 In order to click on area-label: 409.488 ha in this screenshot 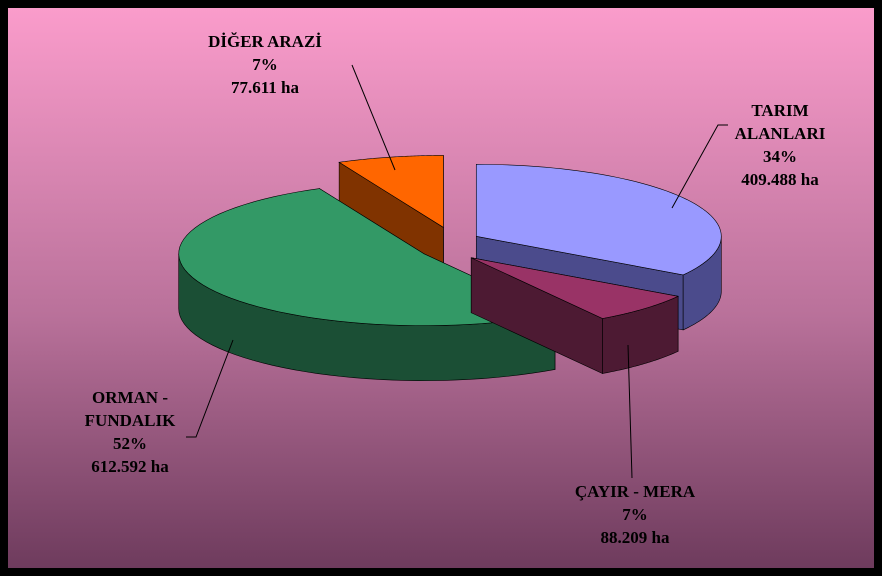, I will do `click(780, 179)`.